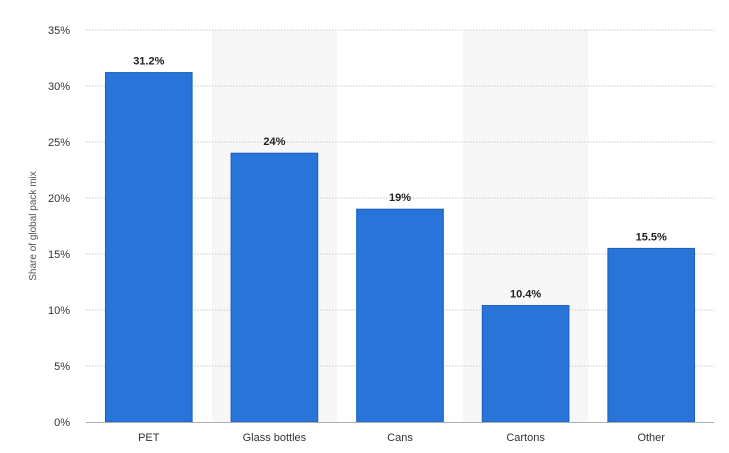 This screenshot has width=729, height=453. Describe the element at coordinates (59, 311) in the screenshot. I see `y-tick-label: 10%` at that location.